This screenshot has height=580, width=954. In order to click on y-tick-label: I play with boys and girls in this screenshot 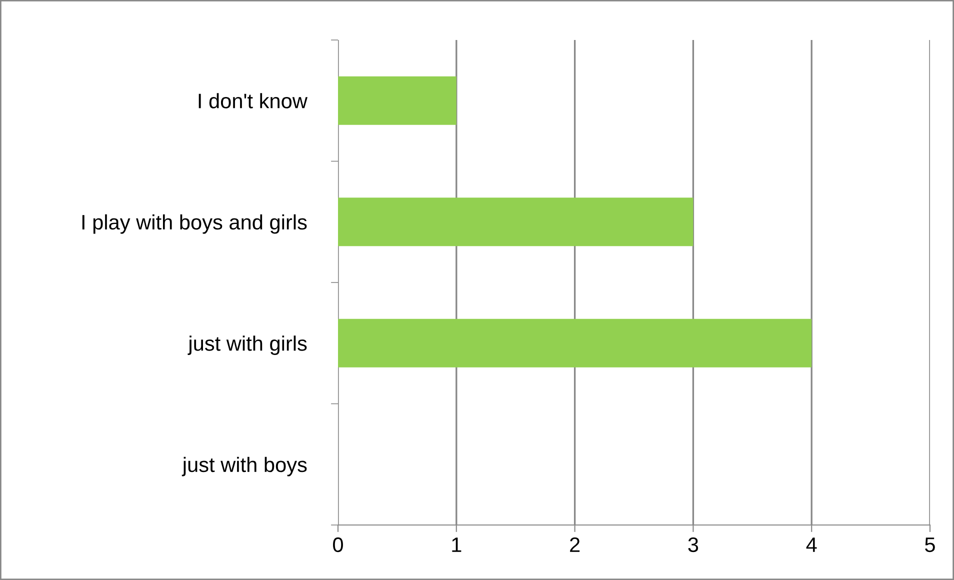, I will do `click(194, 224)`.